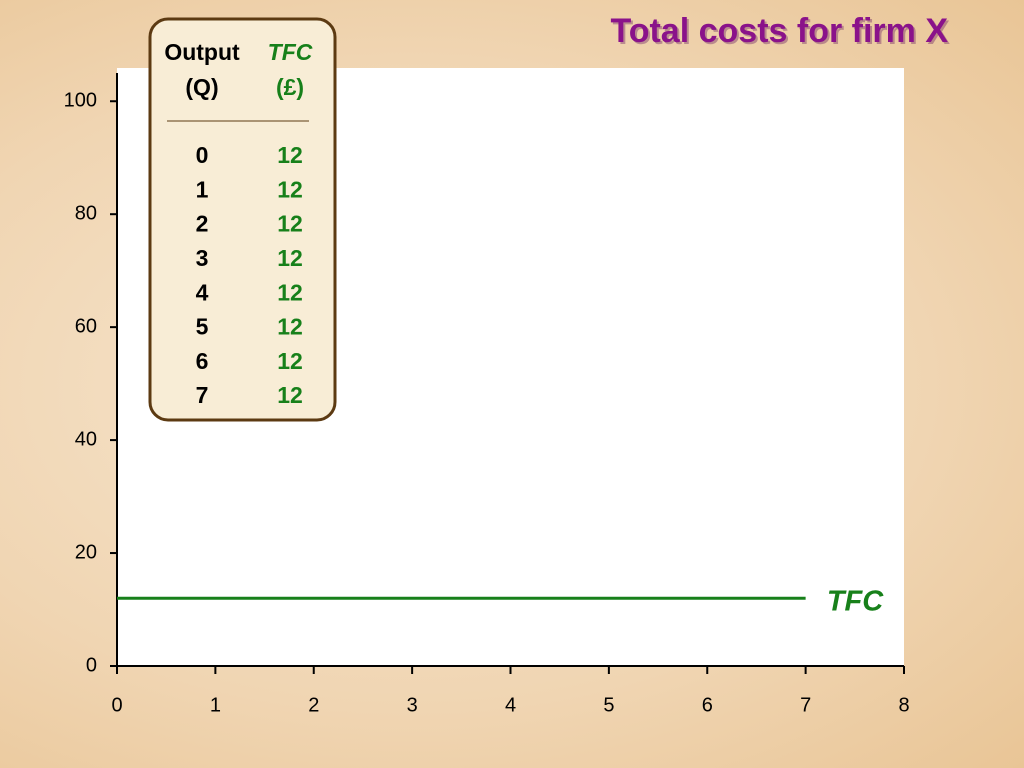  What do you see at coordinates (202, 52) in the screenshot?
I see `table-header: Output` at bounding box center [202, 52].